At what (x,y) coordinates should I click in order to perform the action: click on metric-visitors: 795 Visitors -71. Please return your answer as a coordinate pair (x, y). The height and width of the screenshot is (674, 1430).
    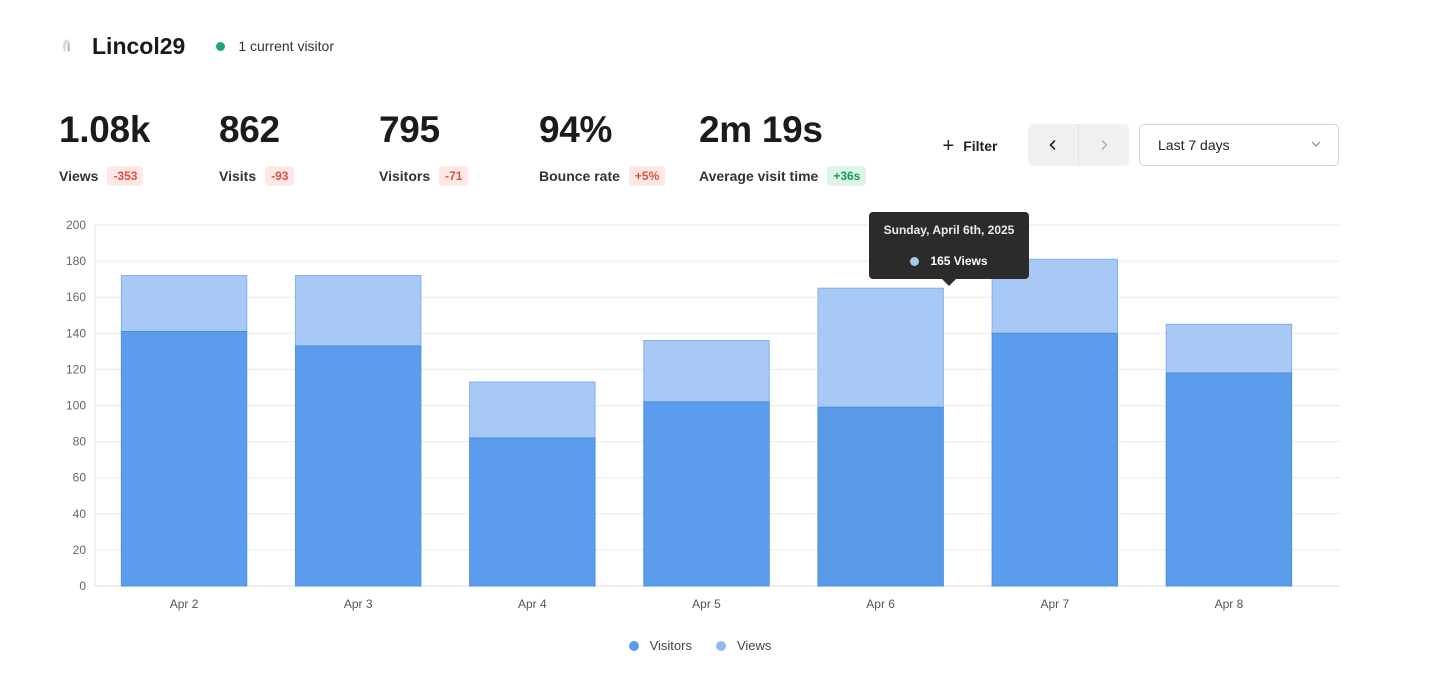
    Looking at the image, I should click on (424, 147).